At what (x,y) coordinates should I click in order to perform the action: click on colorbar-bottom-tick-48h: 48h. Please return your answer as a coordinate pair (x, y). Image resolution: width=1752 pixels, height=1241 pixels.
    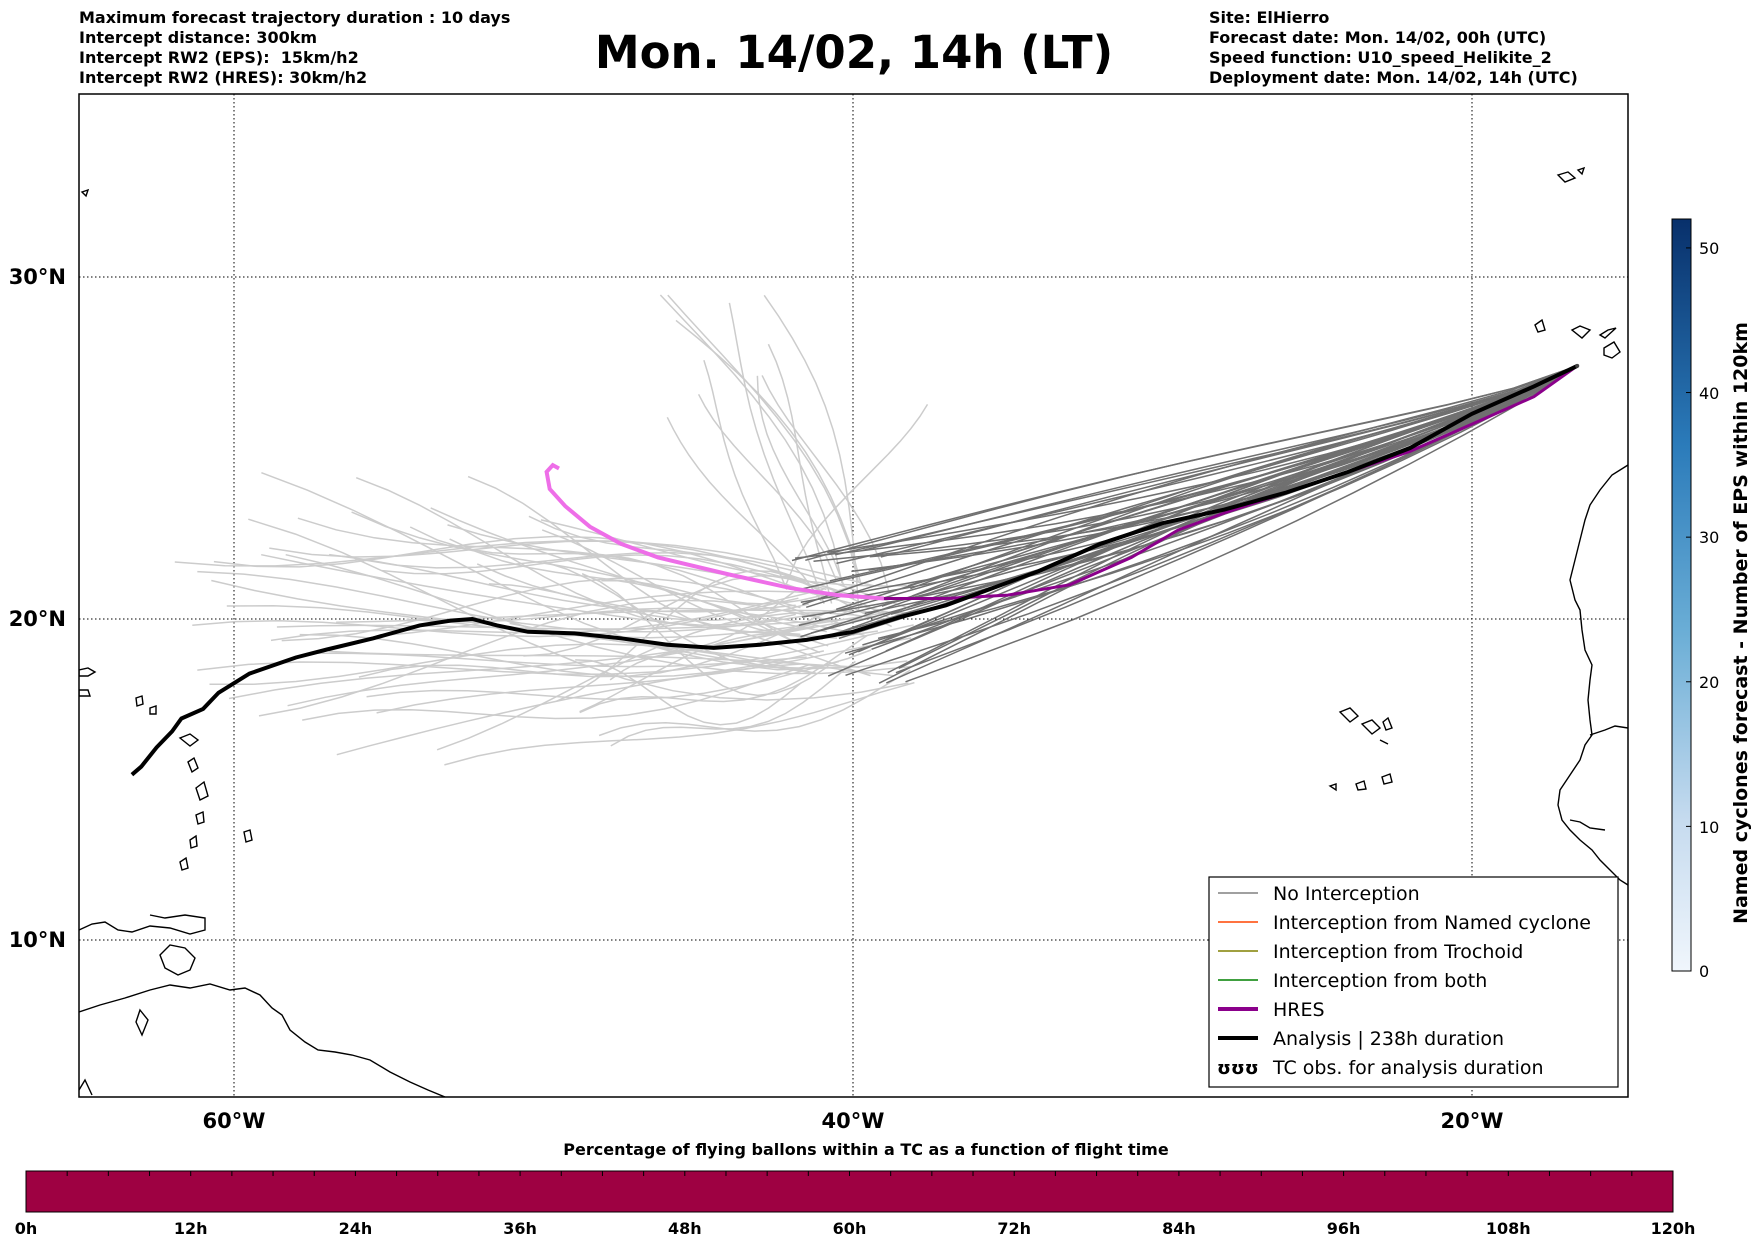
    Looking at the image, I should click on (685, 1228).